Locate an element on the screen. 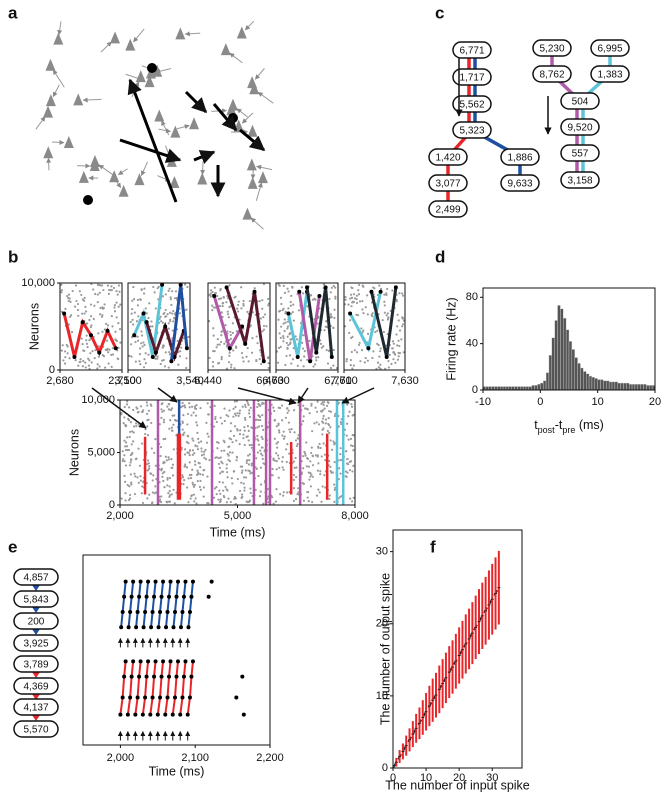  x-tick-label: 10 is located at coordinates (426, 778).